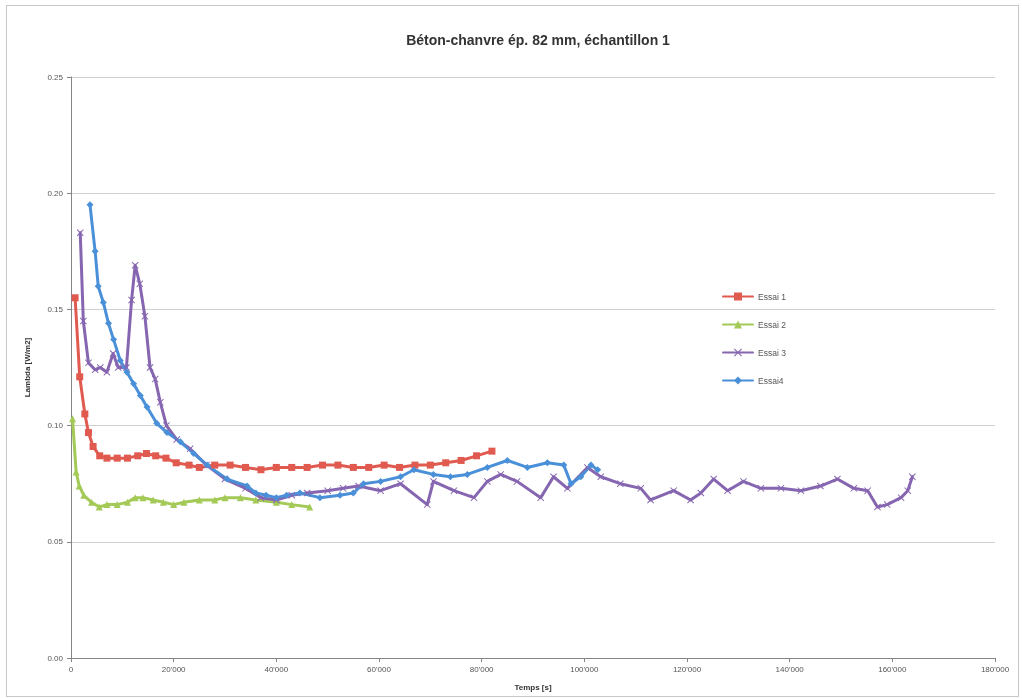 Image resolution: width=1022 pixels, height=698 pixels. What do you see at coordinates (790, 669) in the screenshot?
I see `x-tick-label: 140'000` at bounding box center [790, 669].